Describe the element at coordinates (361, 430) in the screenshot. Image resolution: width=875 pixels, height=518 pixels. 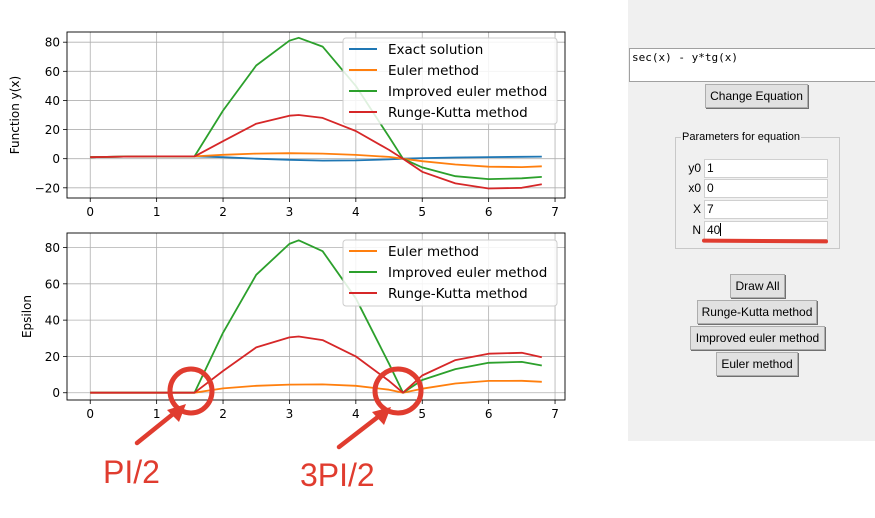
I see `arrow-shaft-right` at that location.